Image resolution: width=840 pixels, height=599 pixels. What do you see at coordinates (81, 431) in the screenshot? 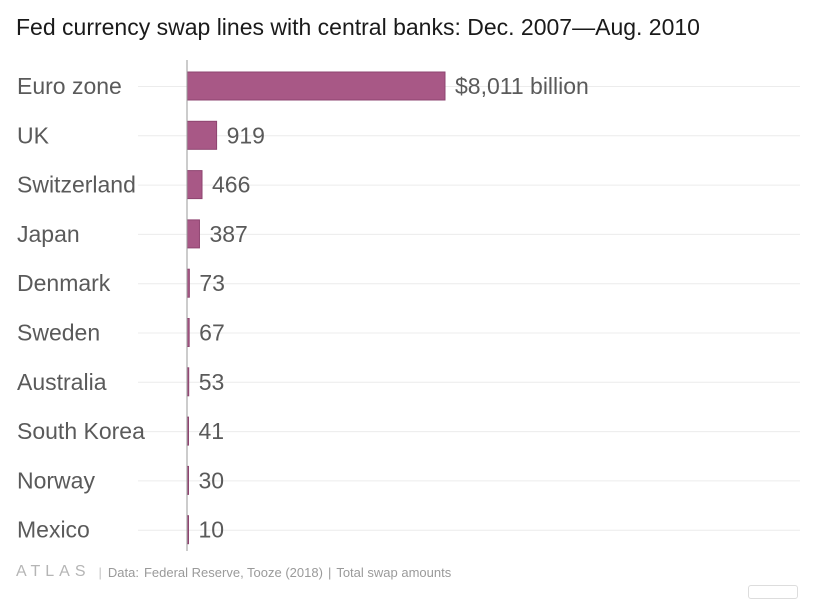
I see `category-label: South Korea` at bounding box center [81, 431].